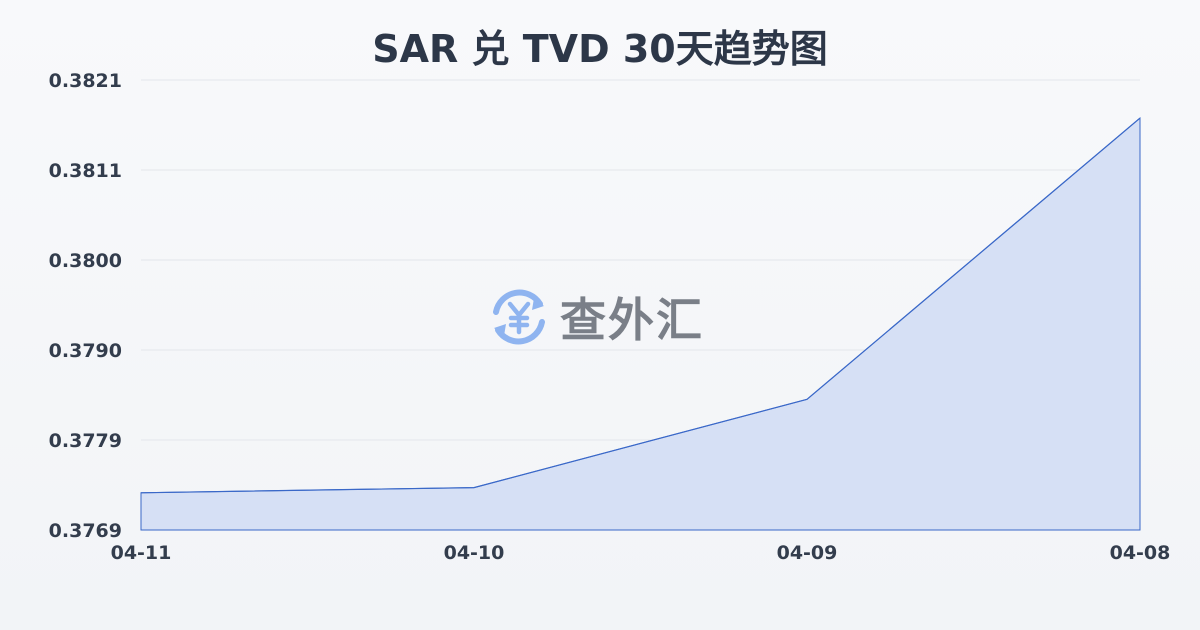  Describe the element at coordinates (474, 553) in the screenshot. I see `x-tick-label: 04-10` at that location.